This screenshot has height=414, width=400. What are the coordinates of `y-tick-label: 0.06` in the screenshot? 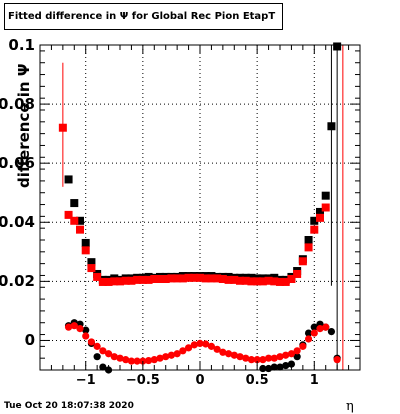 It's located at (17, 163).